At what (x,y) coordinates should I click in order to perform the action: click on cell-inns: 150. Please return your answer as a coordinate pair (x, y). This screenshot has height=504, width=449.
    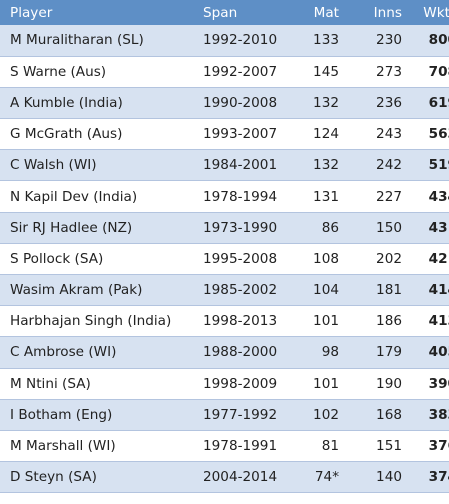
    Looking at the image, I should click on (370, 228).